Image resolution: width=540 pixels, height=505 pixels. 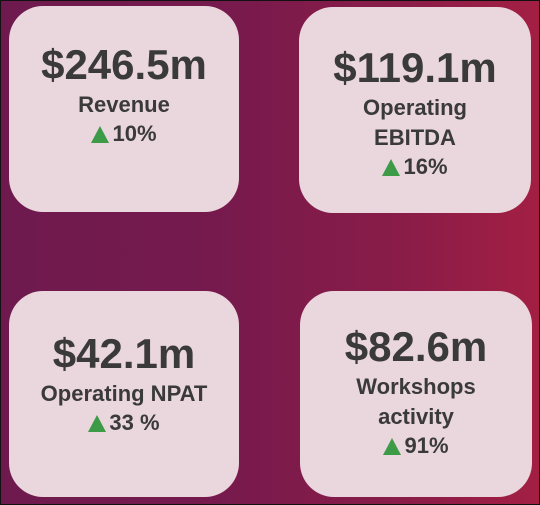 I want to click on kpi-amount: $82.6m, so click(x=416, y=346).